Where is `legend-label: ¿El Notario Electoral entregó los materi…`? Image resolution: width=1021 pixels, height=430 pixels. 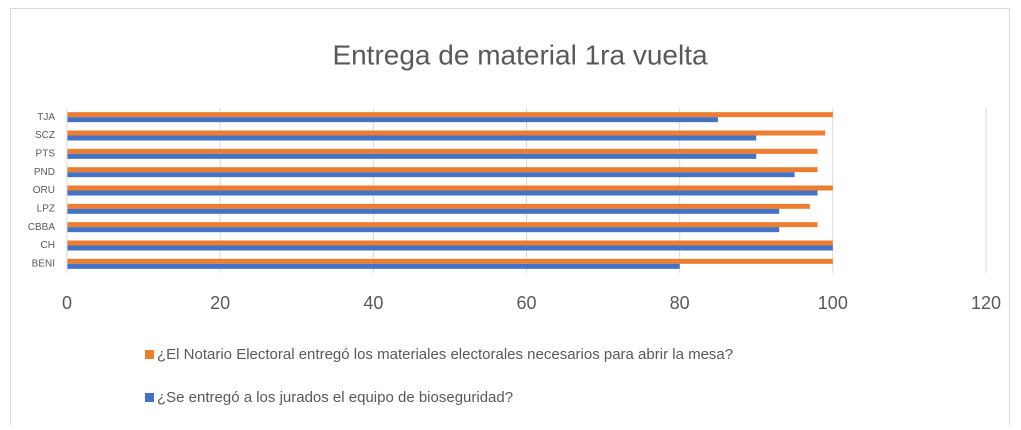 legend-label: ¿El Notario Electoral entregó los materi… is located at coordinates (445, 354).